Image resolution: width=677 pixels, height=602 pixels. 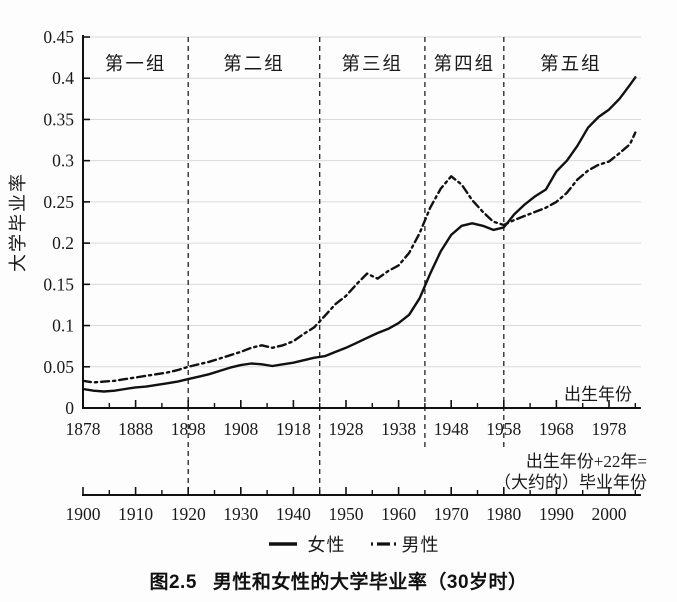 What do you see at coordinates (58, 202) in the screenshot?
I see `y-tick-label: 0.25` at bounding box center [58, 202].